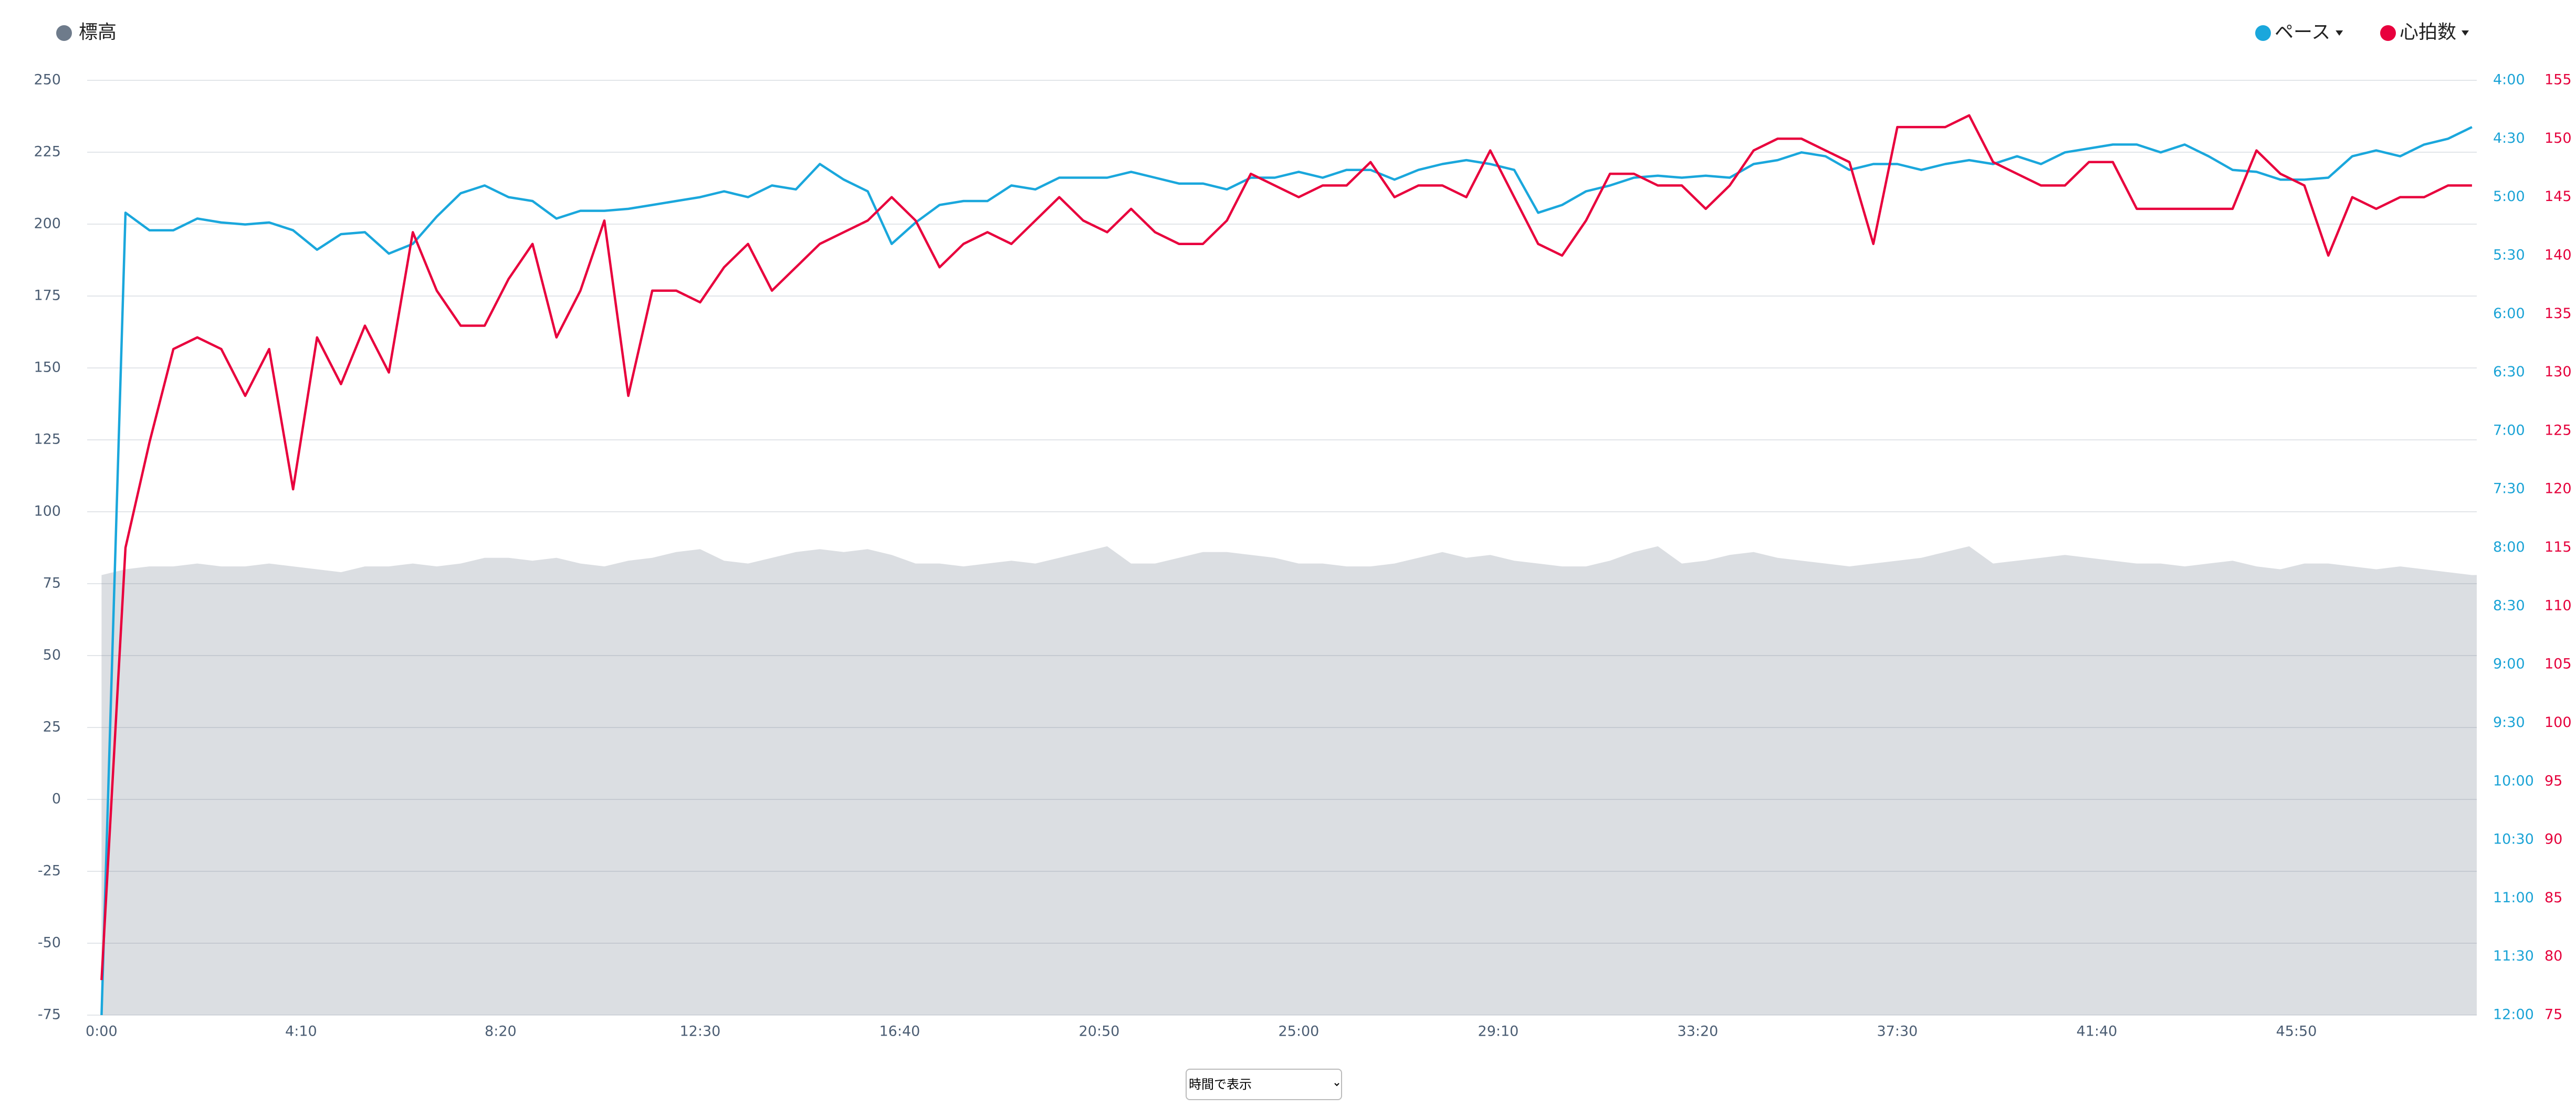  Describe the element at coordinates (2509, 605) in the screenshot. I see `pace-tick-label: 8:30` at that location.